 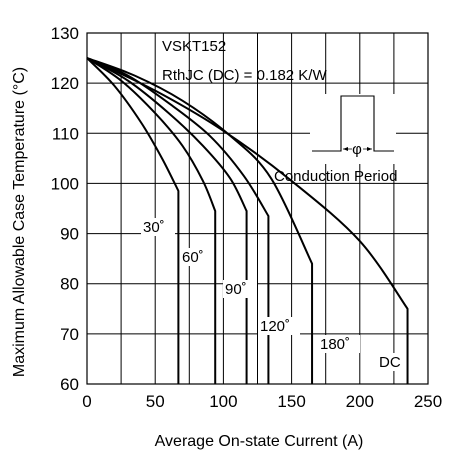 I want to click on curve-label: 30˚, so click(x=154, y=227).